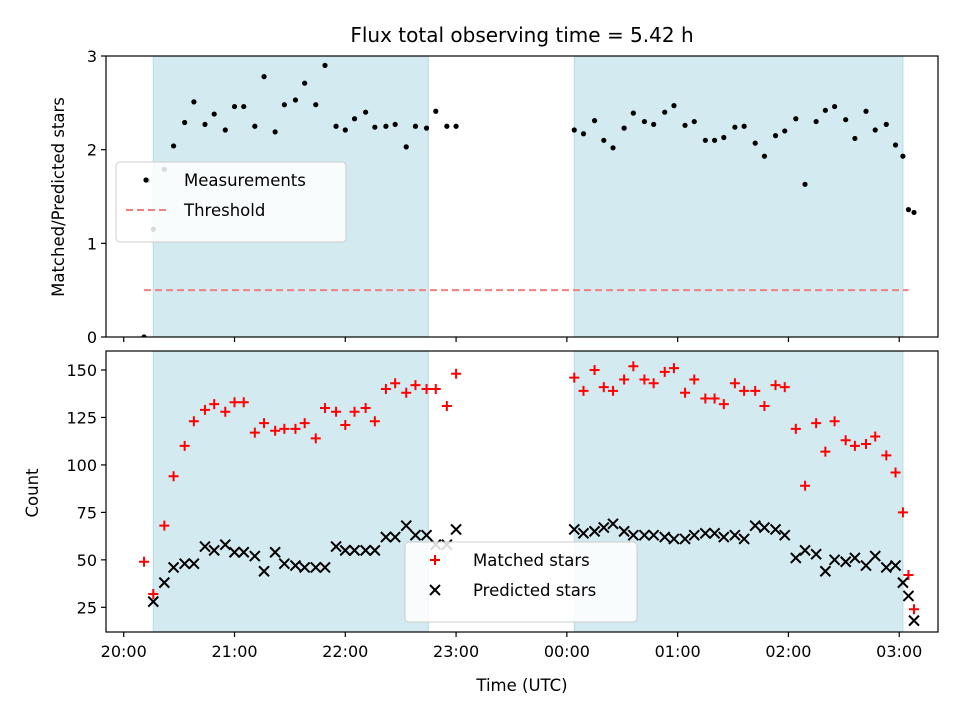 This screenshot has height=720, width=960. Describe the element at coordinates (124, 651) in the screenshot. I see `x-tick-label-0: 20:00` at that location.